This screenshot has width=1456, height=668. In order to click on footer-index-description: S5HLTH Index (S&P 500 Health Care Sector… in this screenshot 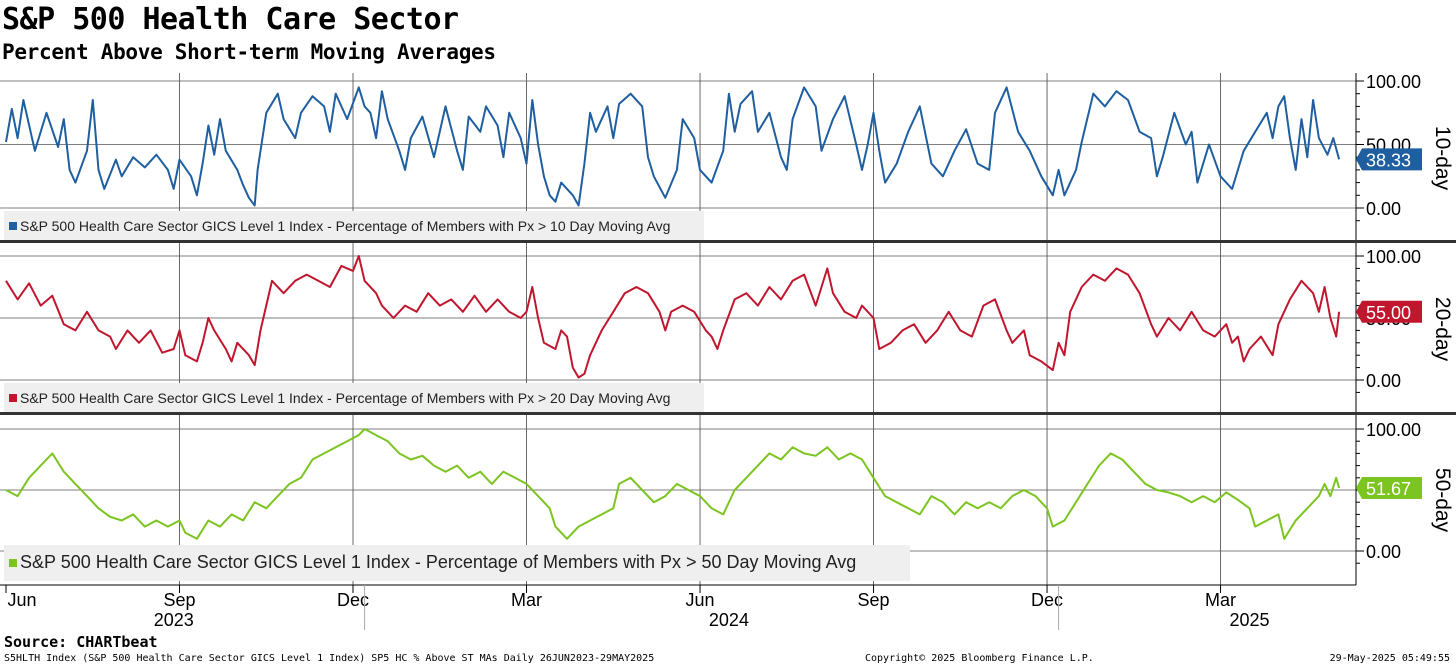, I will do `click(329, 658)`.